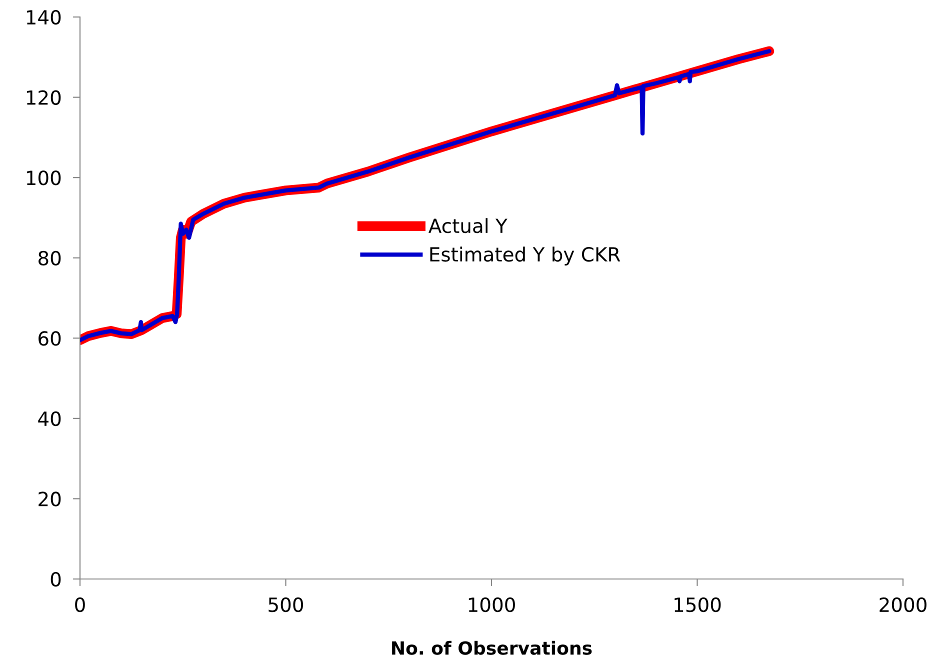 The width and height of the screenshot is (929, 660). I want to click on x-axis-title: No. of Observations, so click(492, 647).